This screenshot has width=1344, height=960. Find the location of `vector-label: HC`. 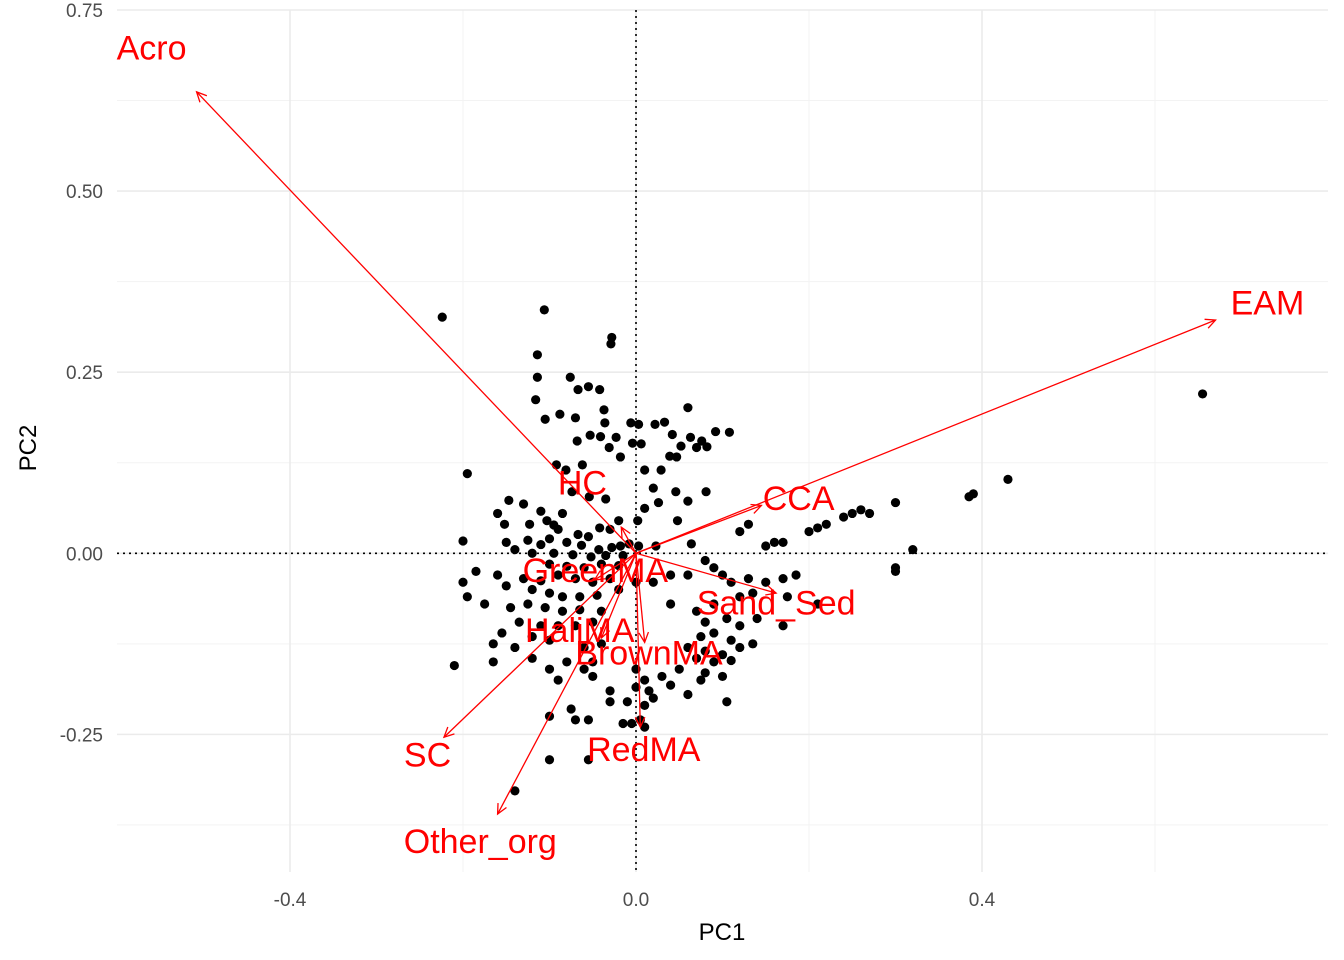

vector-label: HC is located at coordinates (582, 483).